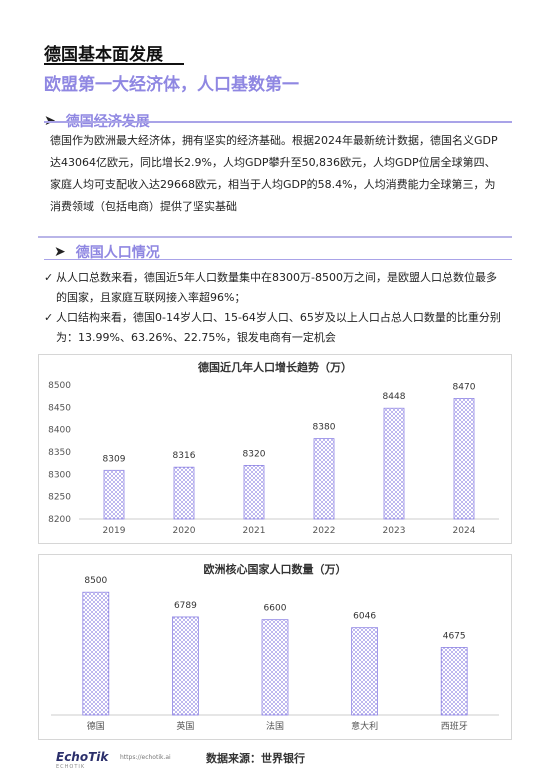 Image resolution: width=540 pixels, height=780 pixels. I want to click on data-label: 8470, so click(464, 387).